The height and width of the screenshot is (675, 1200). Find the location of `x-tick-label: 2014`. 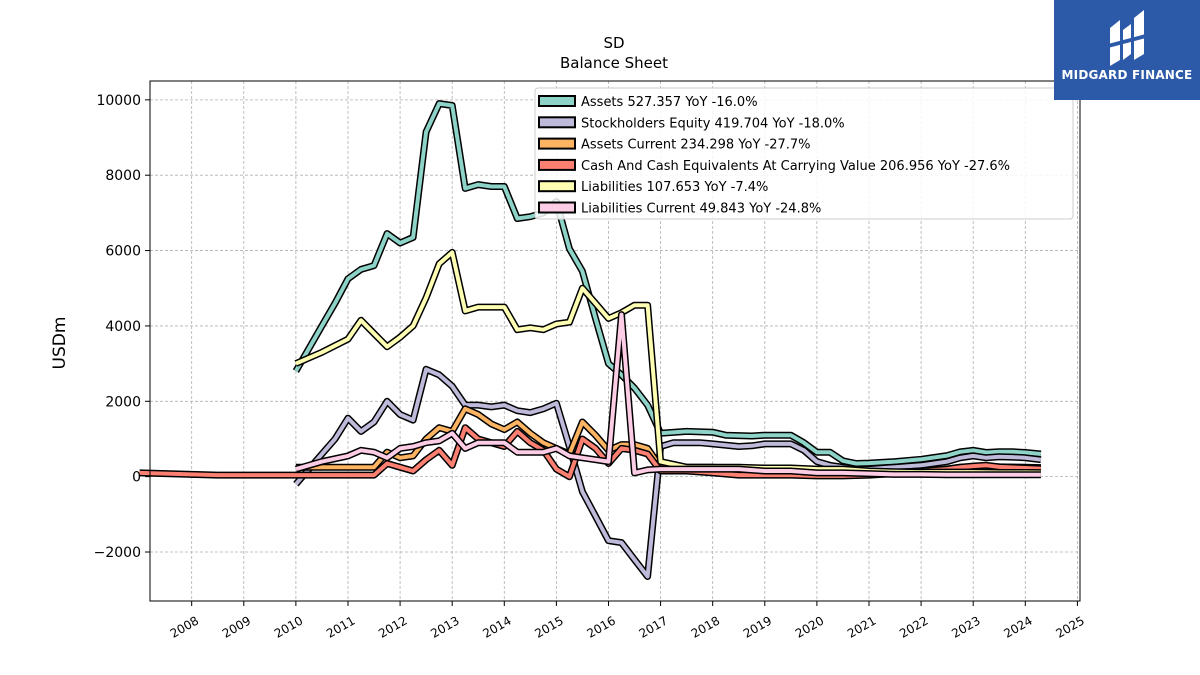

x-tick-label: 2014 is located at coordinates (496, 626).